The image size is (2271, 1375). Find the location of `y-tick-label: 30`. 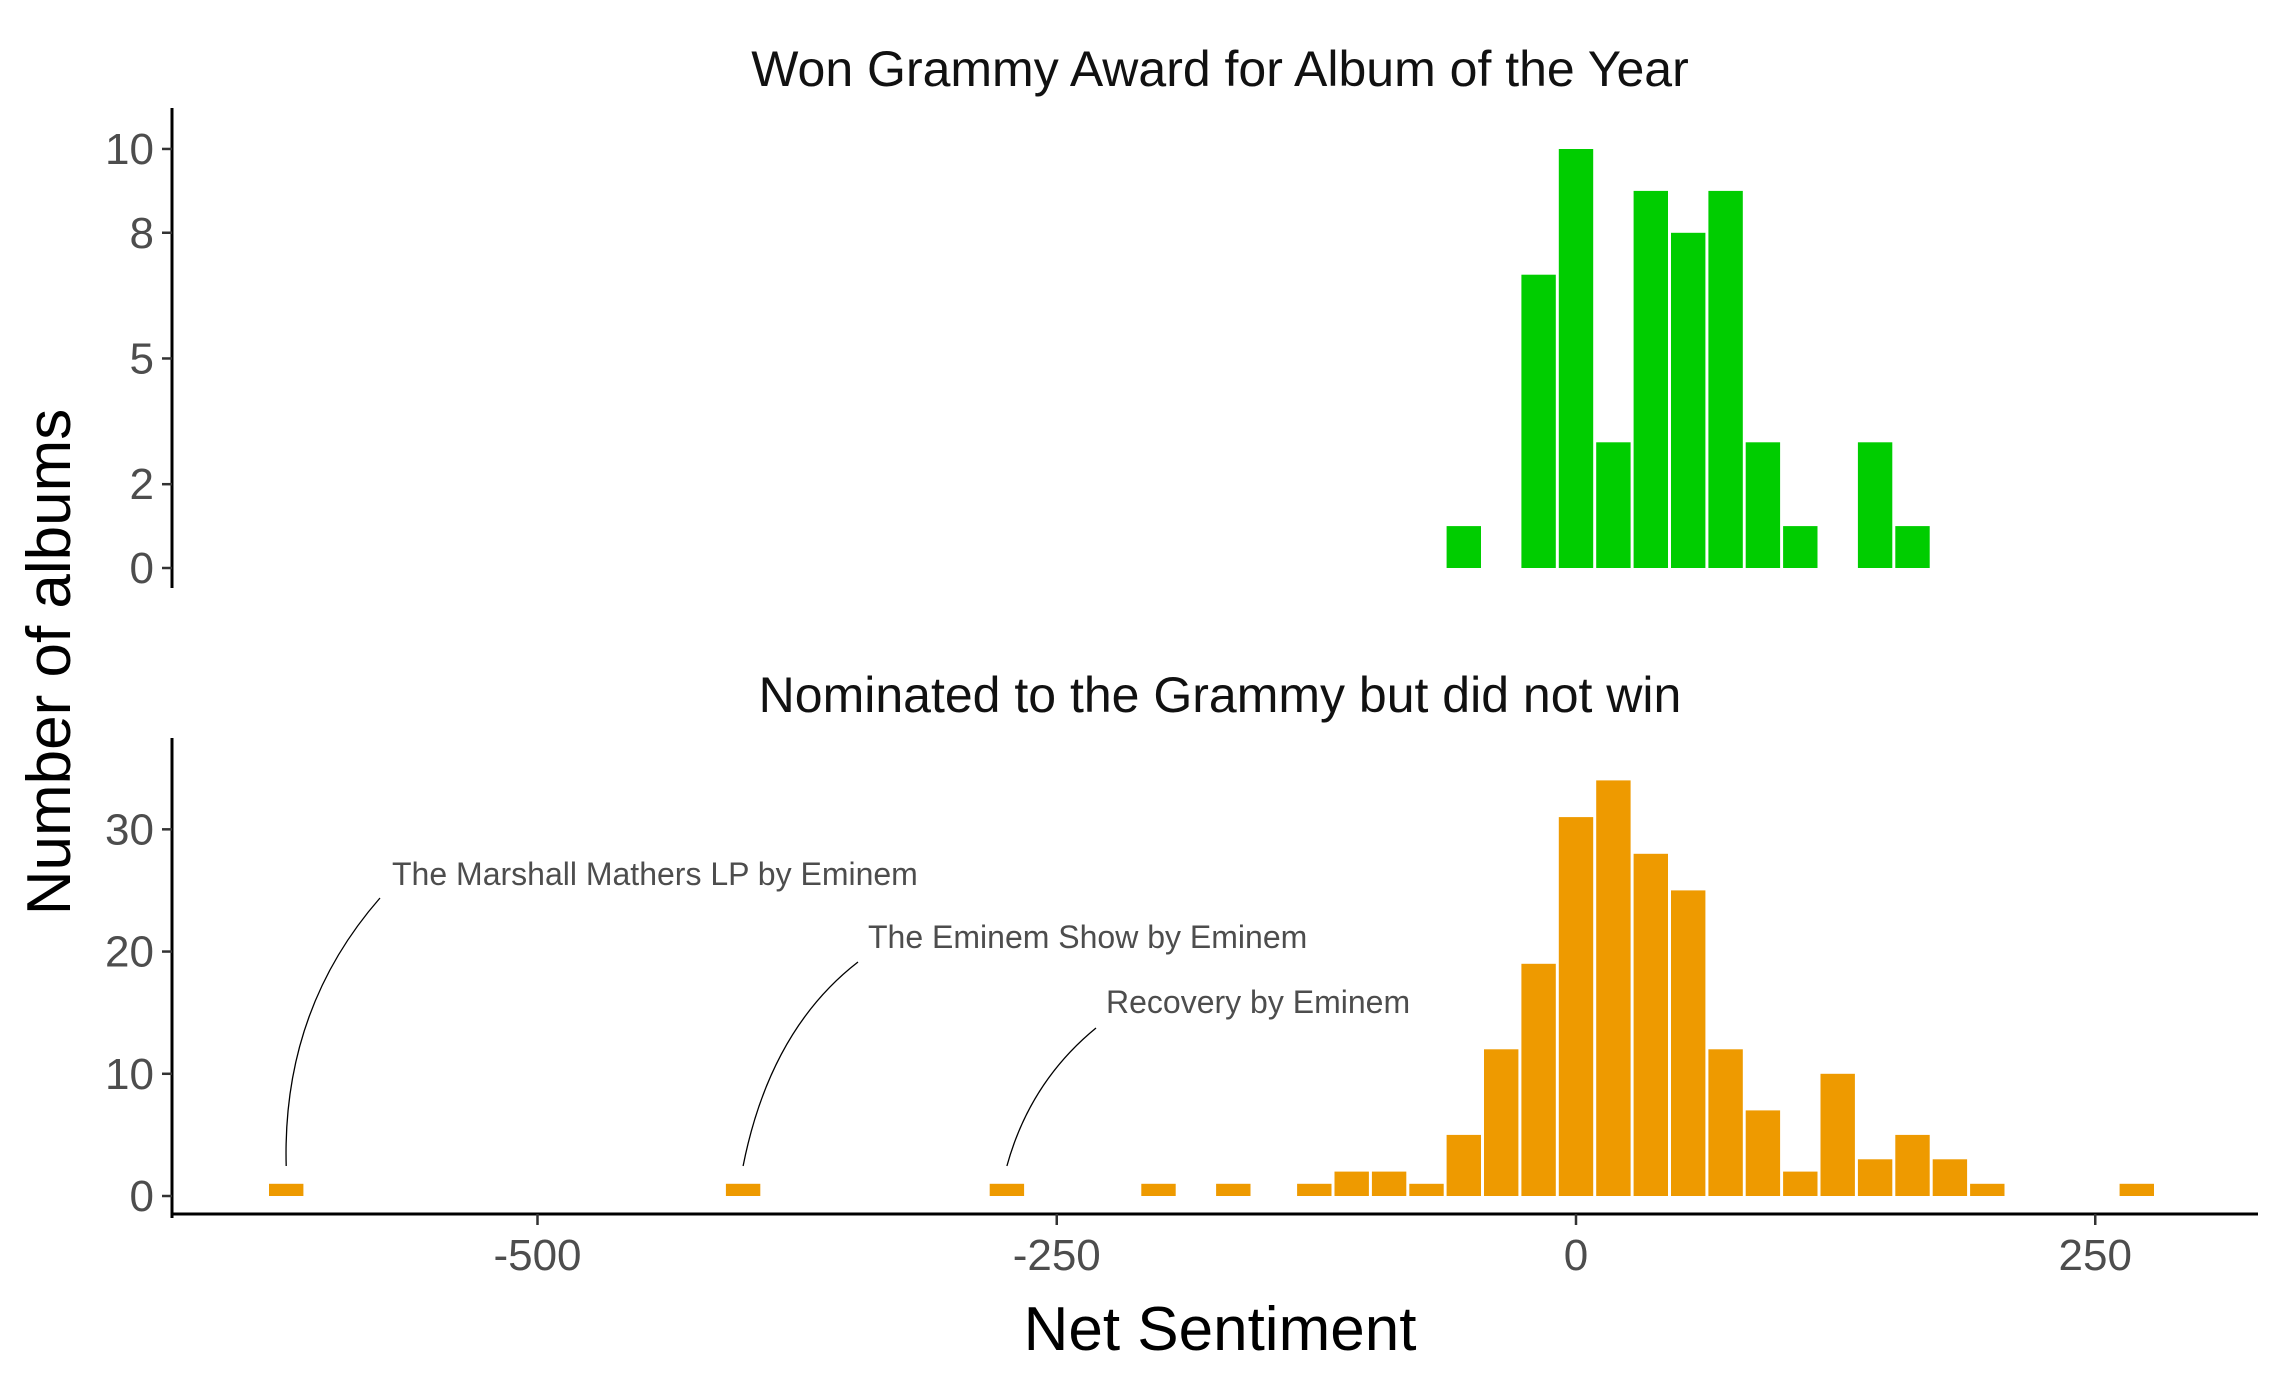

y-tick-label: 30 is located at coordinates (129, 829).